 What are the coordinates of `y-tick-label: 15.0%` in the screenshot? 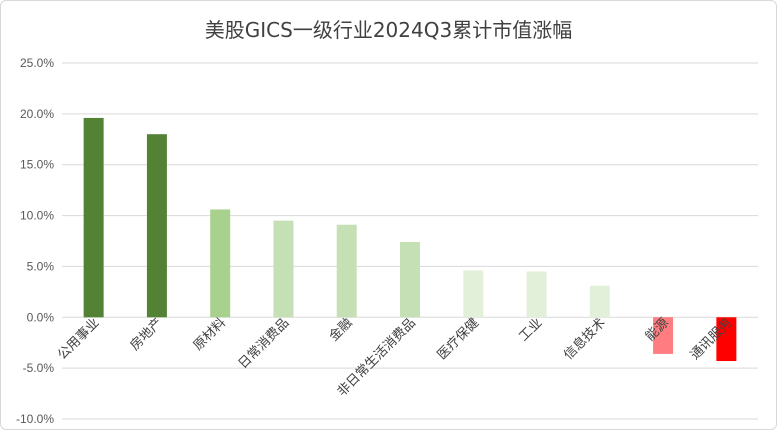 It's located at (37, 165).